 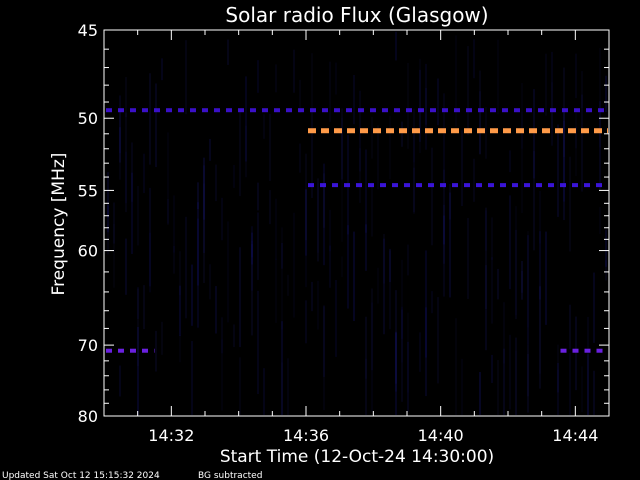 What do you see at coordinates (88, 190) in the screenshot?
I see `y-tick-label: 55` at bounding box center [88, 190].